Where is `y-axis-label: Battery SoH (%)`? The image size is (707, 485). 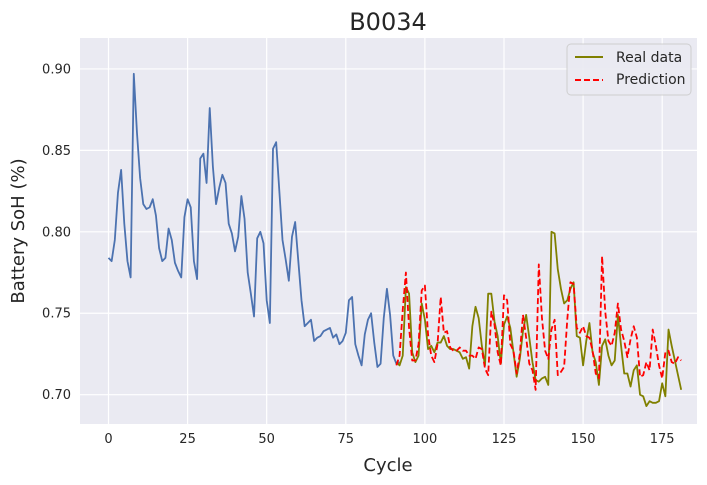 y-axis-label: Battery SoH (%) is located at coordinates (18, 230).